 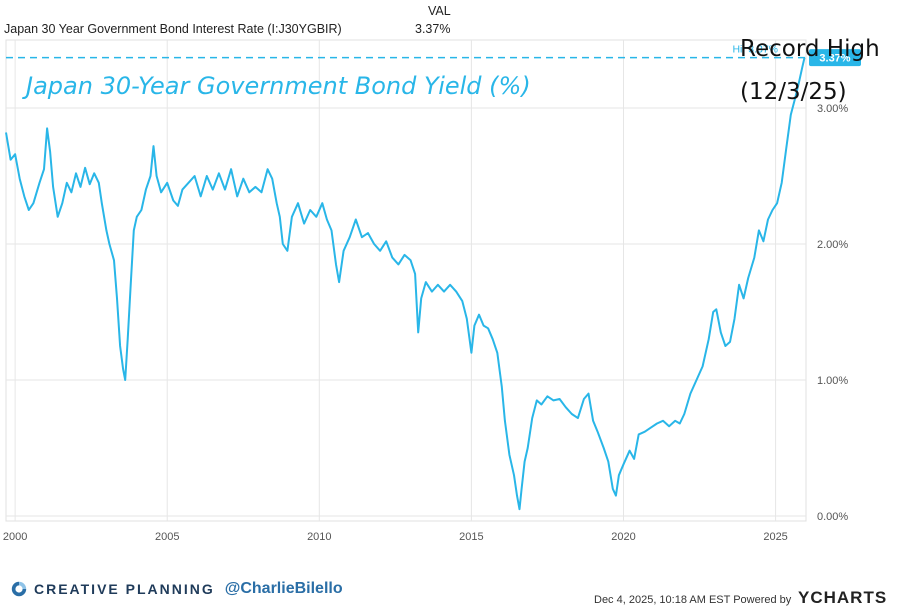 What do you see at coordinates (832, 245) in the screenshot?
I see `y-tick-label: 2.00%` at bounding box center [832, 245].